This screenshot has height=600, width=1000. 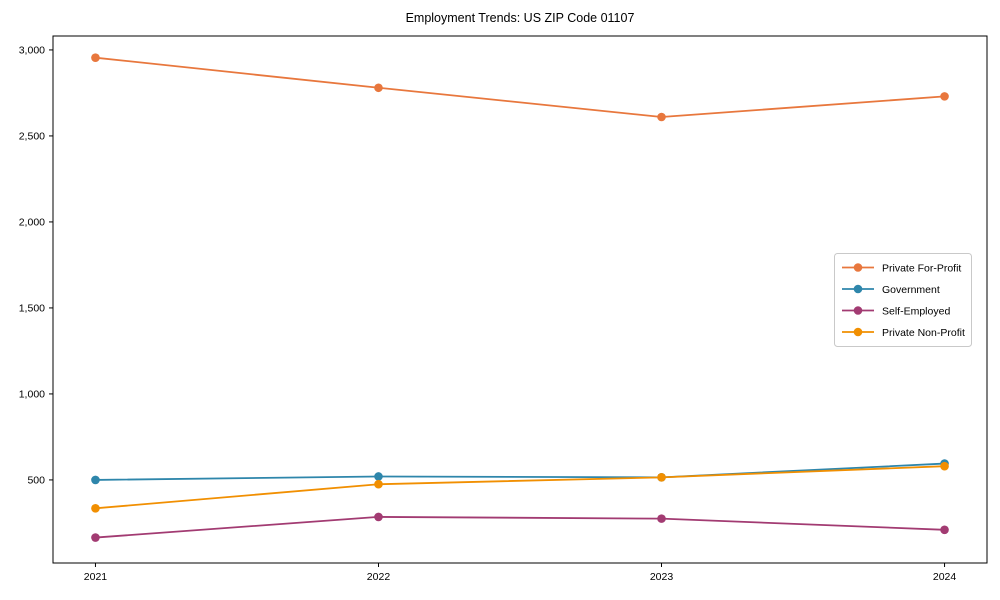 I want to click on y-tick-label: 1,500, so click(x=32, y=309).